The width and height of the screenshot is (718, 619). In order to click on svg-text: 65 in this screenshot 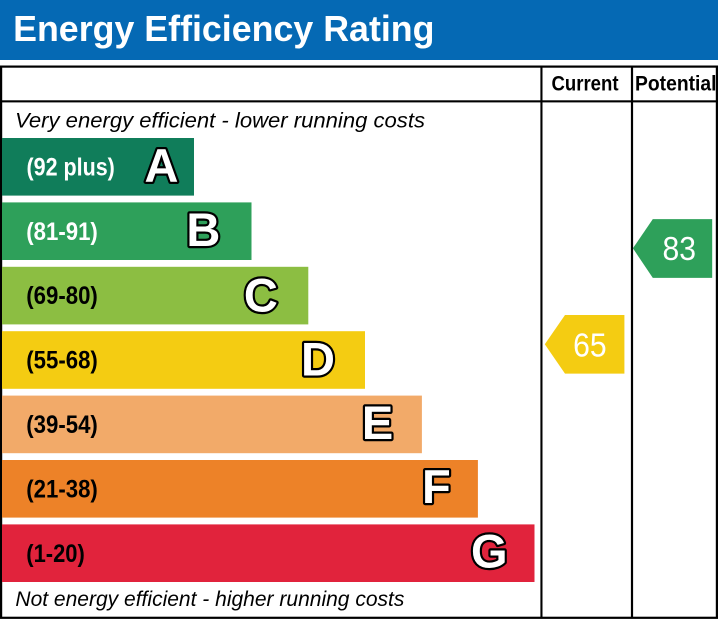, I will do `click(590, 345)`.